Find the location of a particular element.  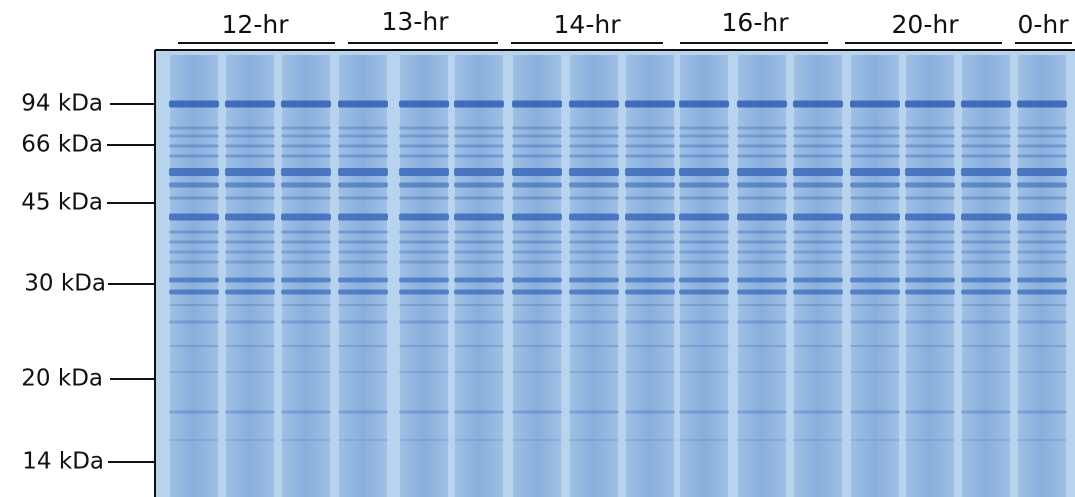

lane-group-label: 13-hr is located at coordinates (416, 21).